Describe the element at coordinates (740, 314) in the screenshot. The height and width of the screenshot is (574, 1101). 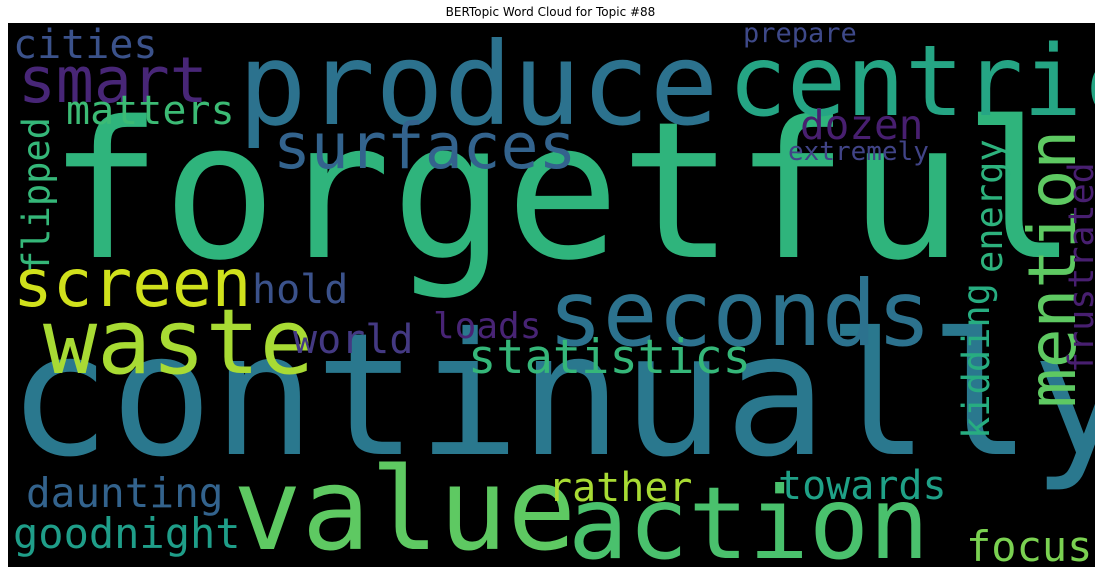
I see `word-seconds: seconds` at that location.